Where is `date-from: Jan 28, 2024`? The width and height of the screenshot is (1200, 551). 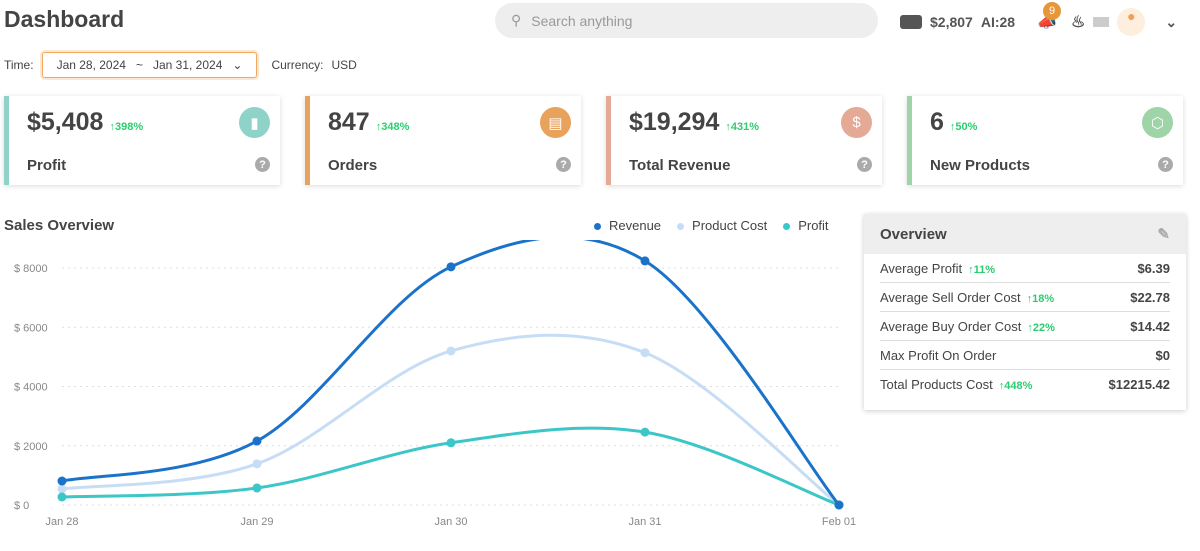 date-from: Jan 28, 2024 is located at coordinates (91, 65).